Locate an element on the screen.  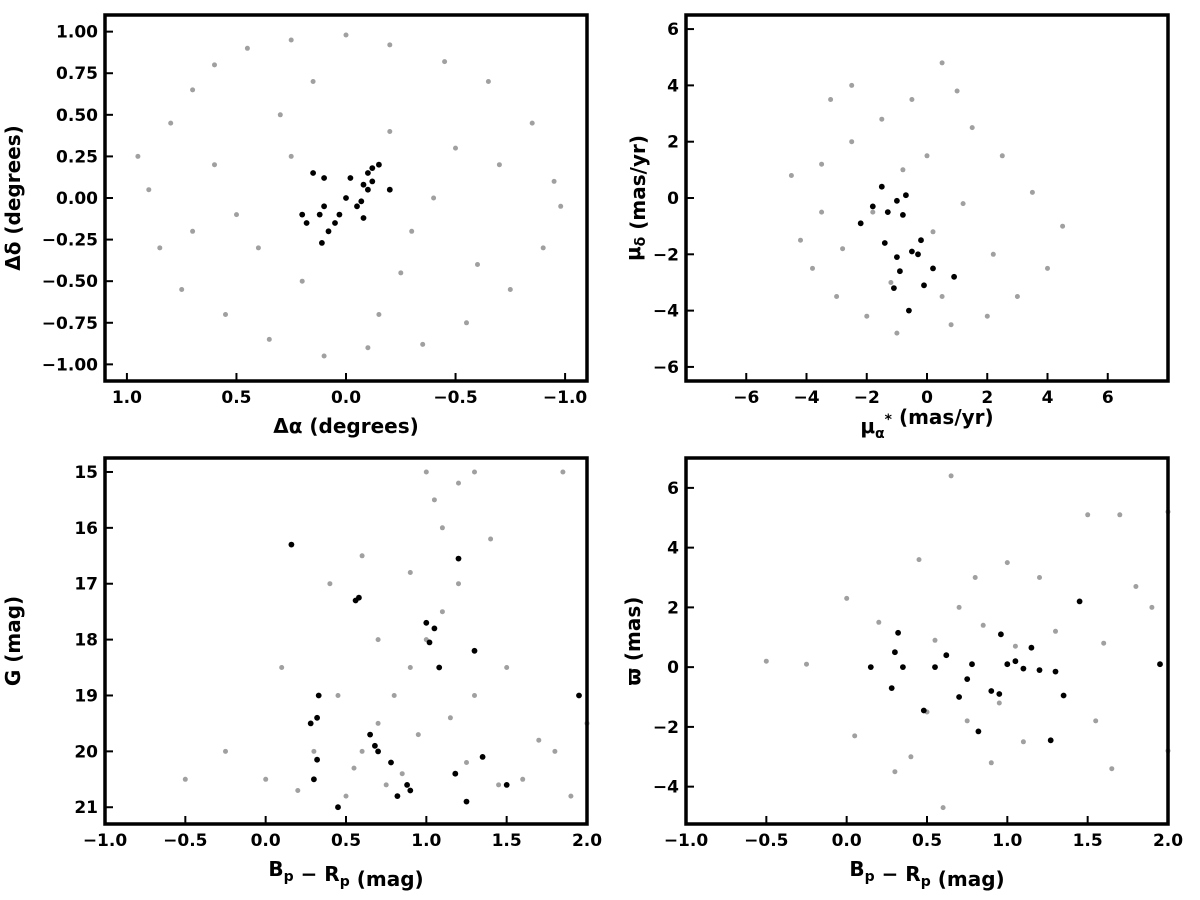
y-tick-label: 16 is located at coordinates (86, 529).